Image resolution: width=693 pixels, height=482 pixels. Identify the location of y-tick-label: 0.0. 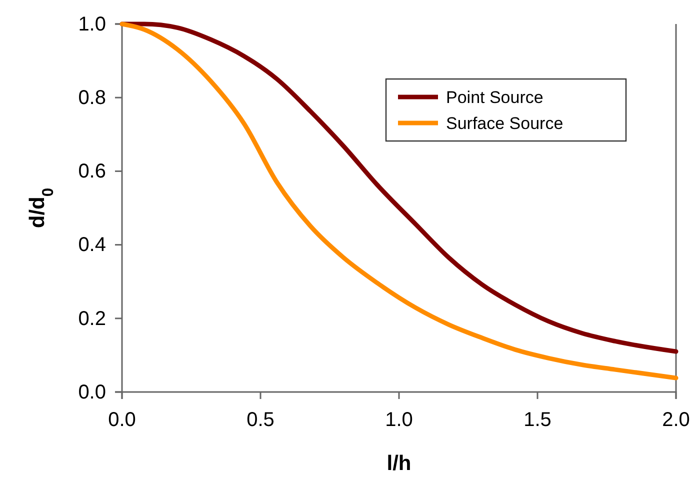
(92, 392).